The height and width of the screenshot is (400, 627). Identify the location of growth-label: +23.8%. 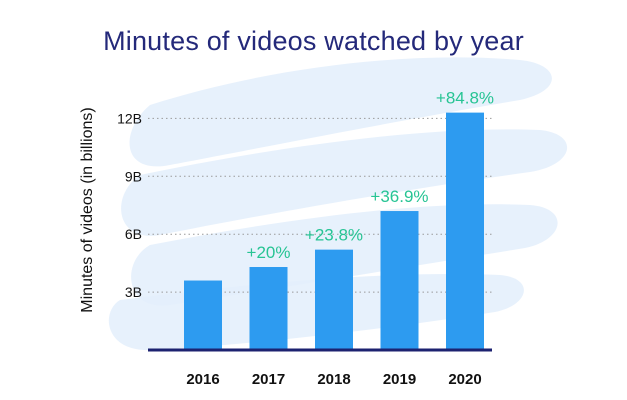
(334, 235).